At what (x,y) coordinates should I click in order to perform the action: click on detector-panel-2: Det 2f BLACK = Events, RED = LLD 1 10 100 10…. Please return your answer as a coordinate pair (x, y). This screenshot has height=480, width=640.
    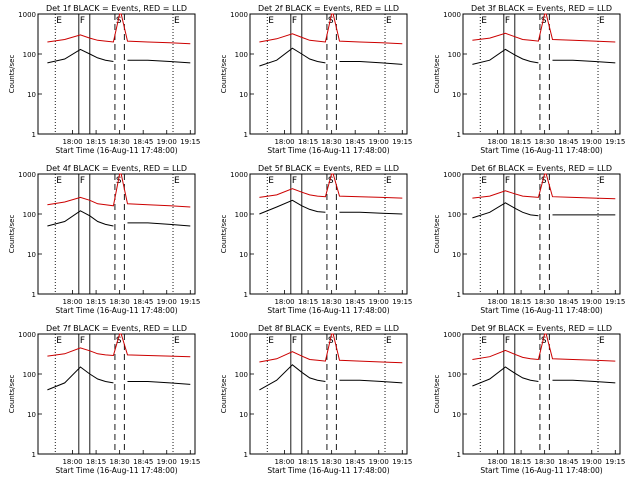
    Looking at the image, I should click on (316, 79).